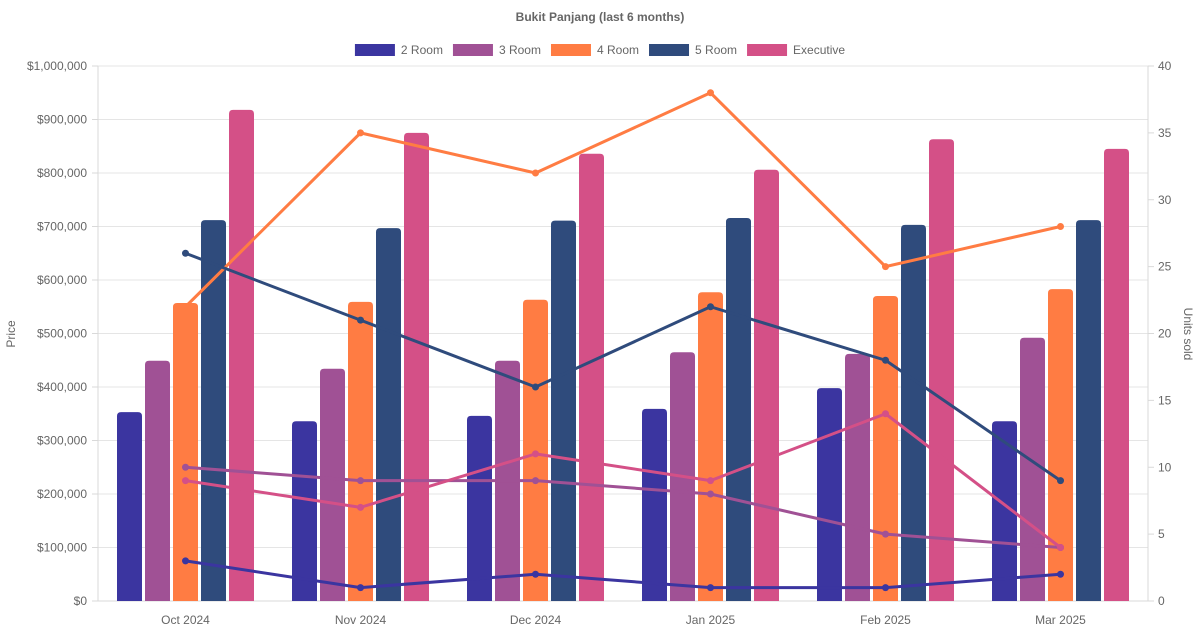 Image resolution: width=1200 pixels, height=630 pixels. I want to click on y-tick-label: $300,000, so click(62, 441).